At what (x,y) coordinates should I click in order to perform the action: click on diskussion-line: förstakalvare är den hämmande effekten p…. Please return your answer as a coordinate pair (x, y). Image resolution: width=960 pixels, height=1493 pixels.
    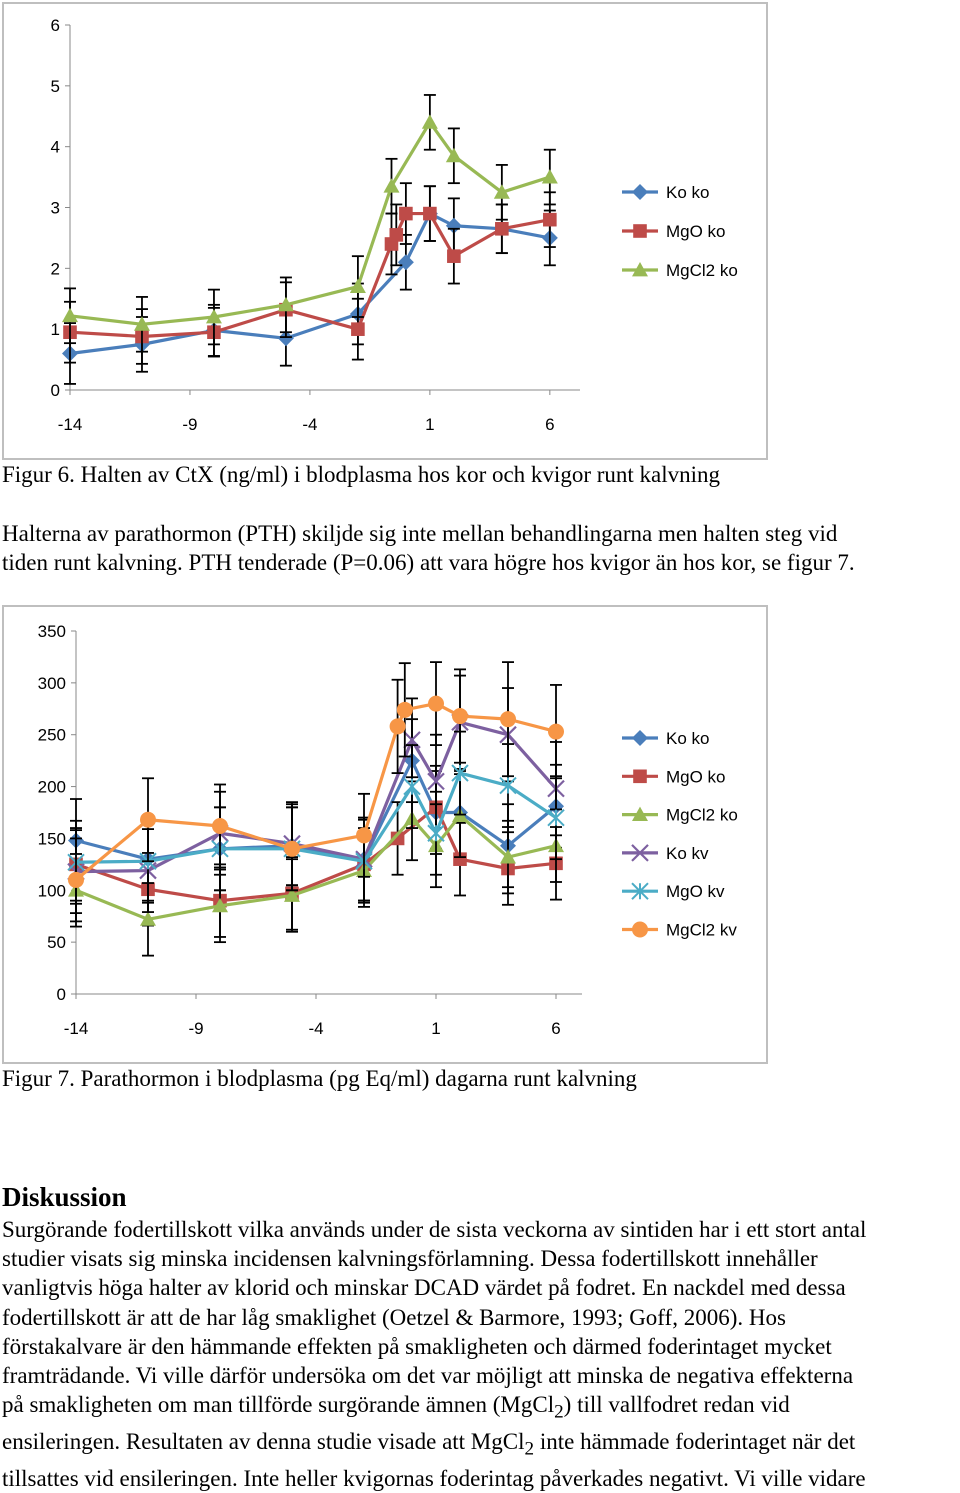
    Looking at the image, I should click on (417, 1346).